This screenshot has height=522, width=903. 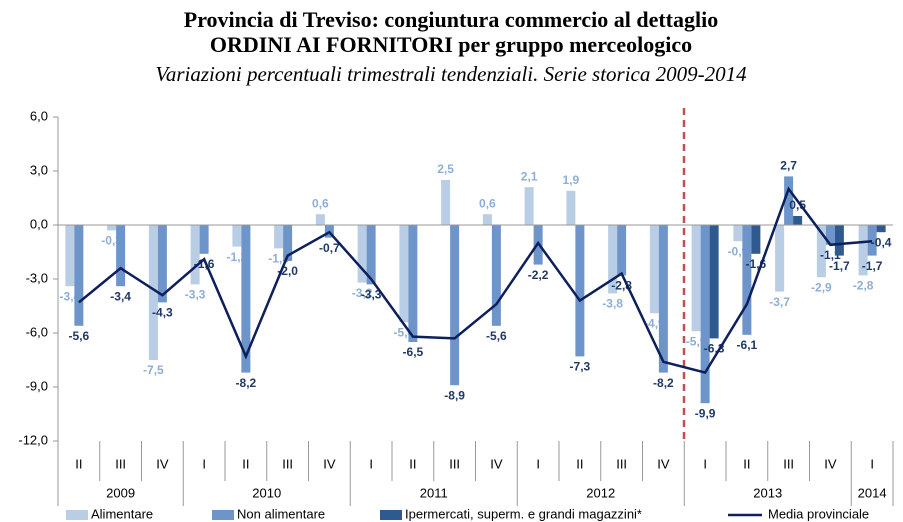 I want to click on data-label: 2,1, so click(x=529, y=176).